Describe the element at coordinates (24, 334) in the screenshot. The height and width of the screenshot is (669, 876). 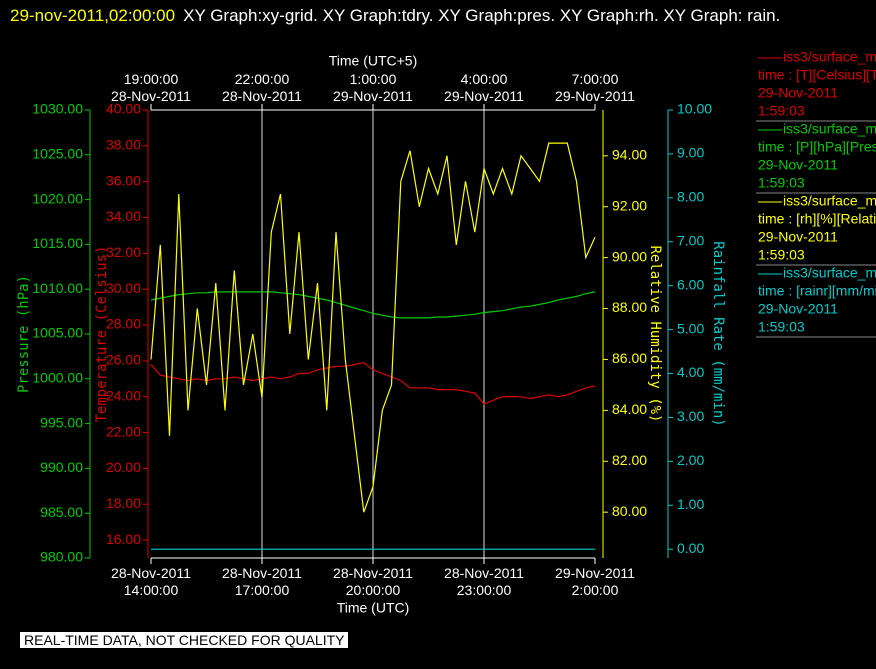
I see `y-axis-title: Pressure (hPa)` at that location.